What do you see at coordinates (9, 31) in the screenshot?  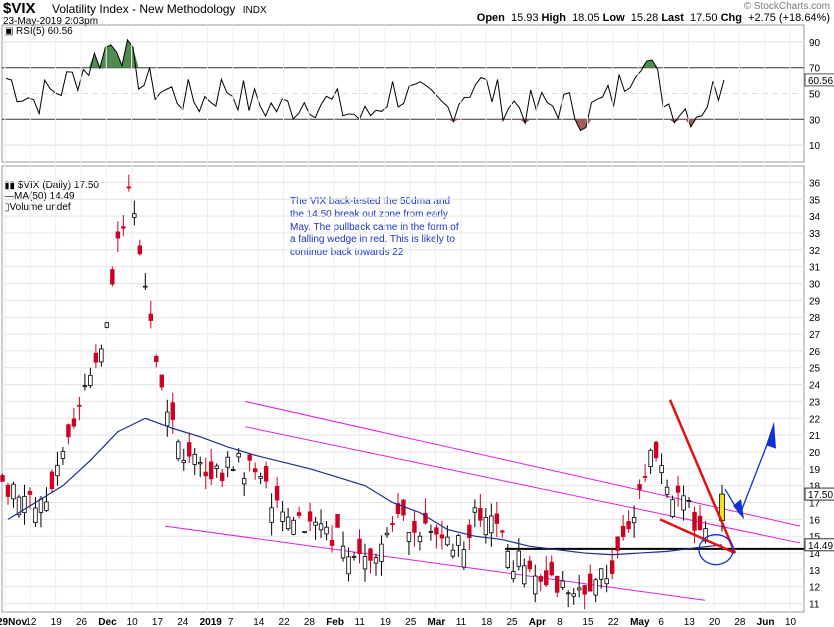 I see `rsi-legend-marker: ▣` at bounding box center [9, 31].